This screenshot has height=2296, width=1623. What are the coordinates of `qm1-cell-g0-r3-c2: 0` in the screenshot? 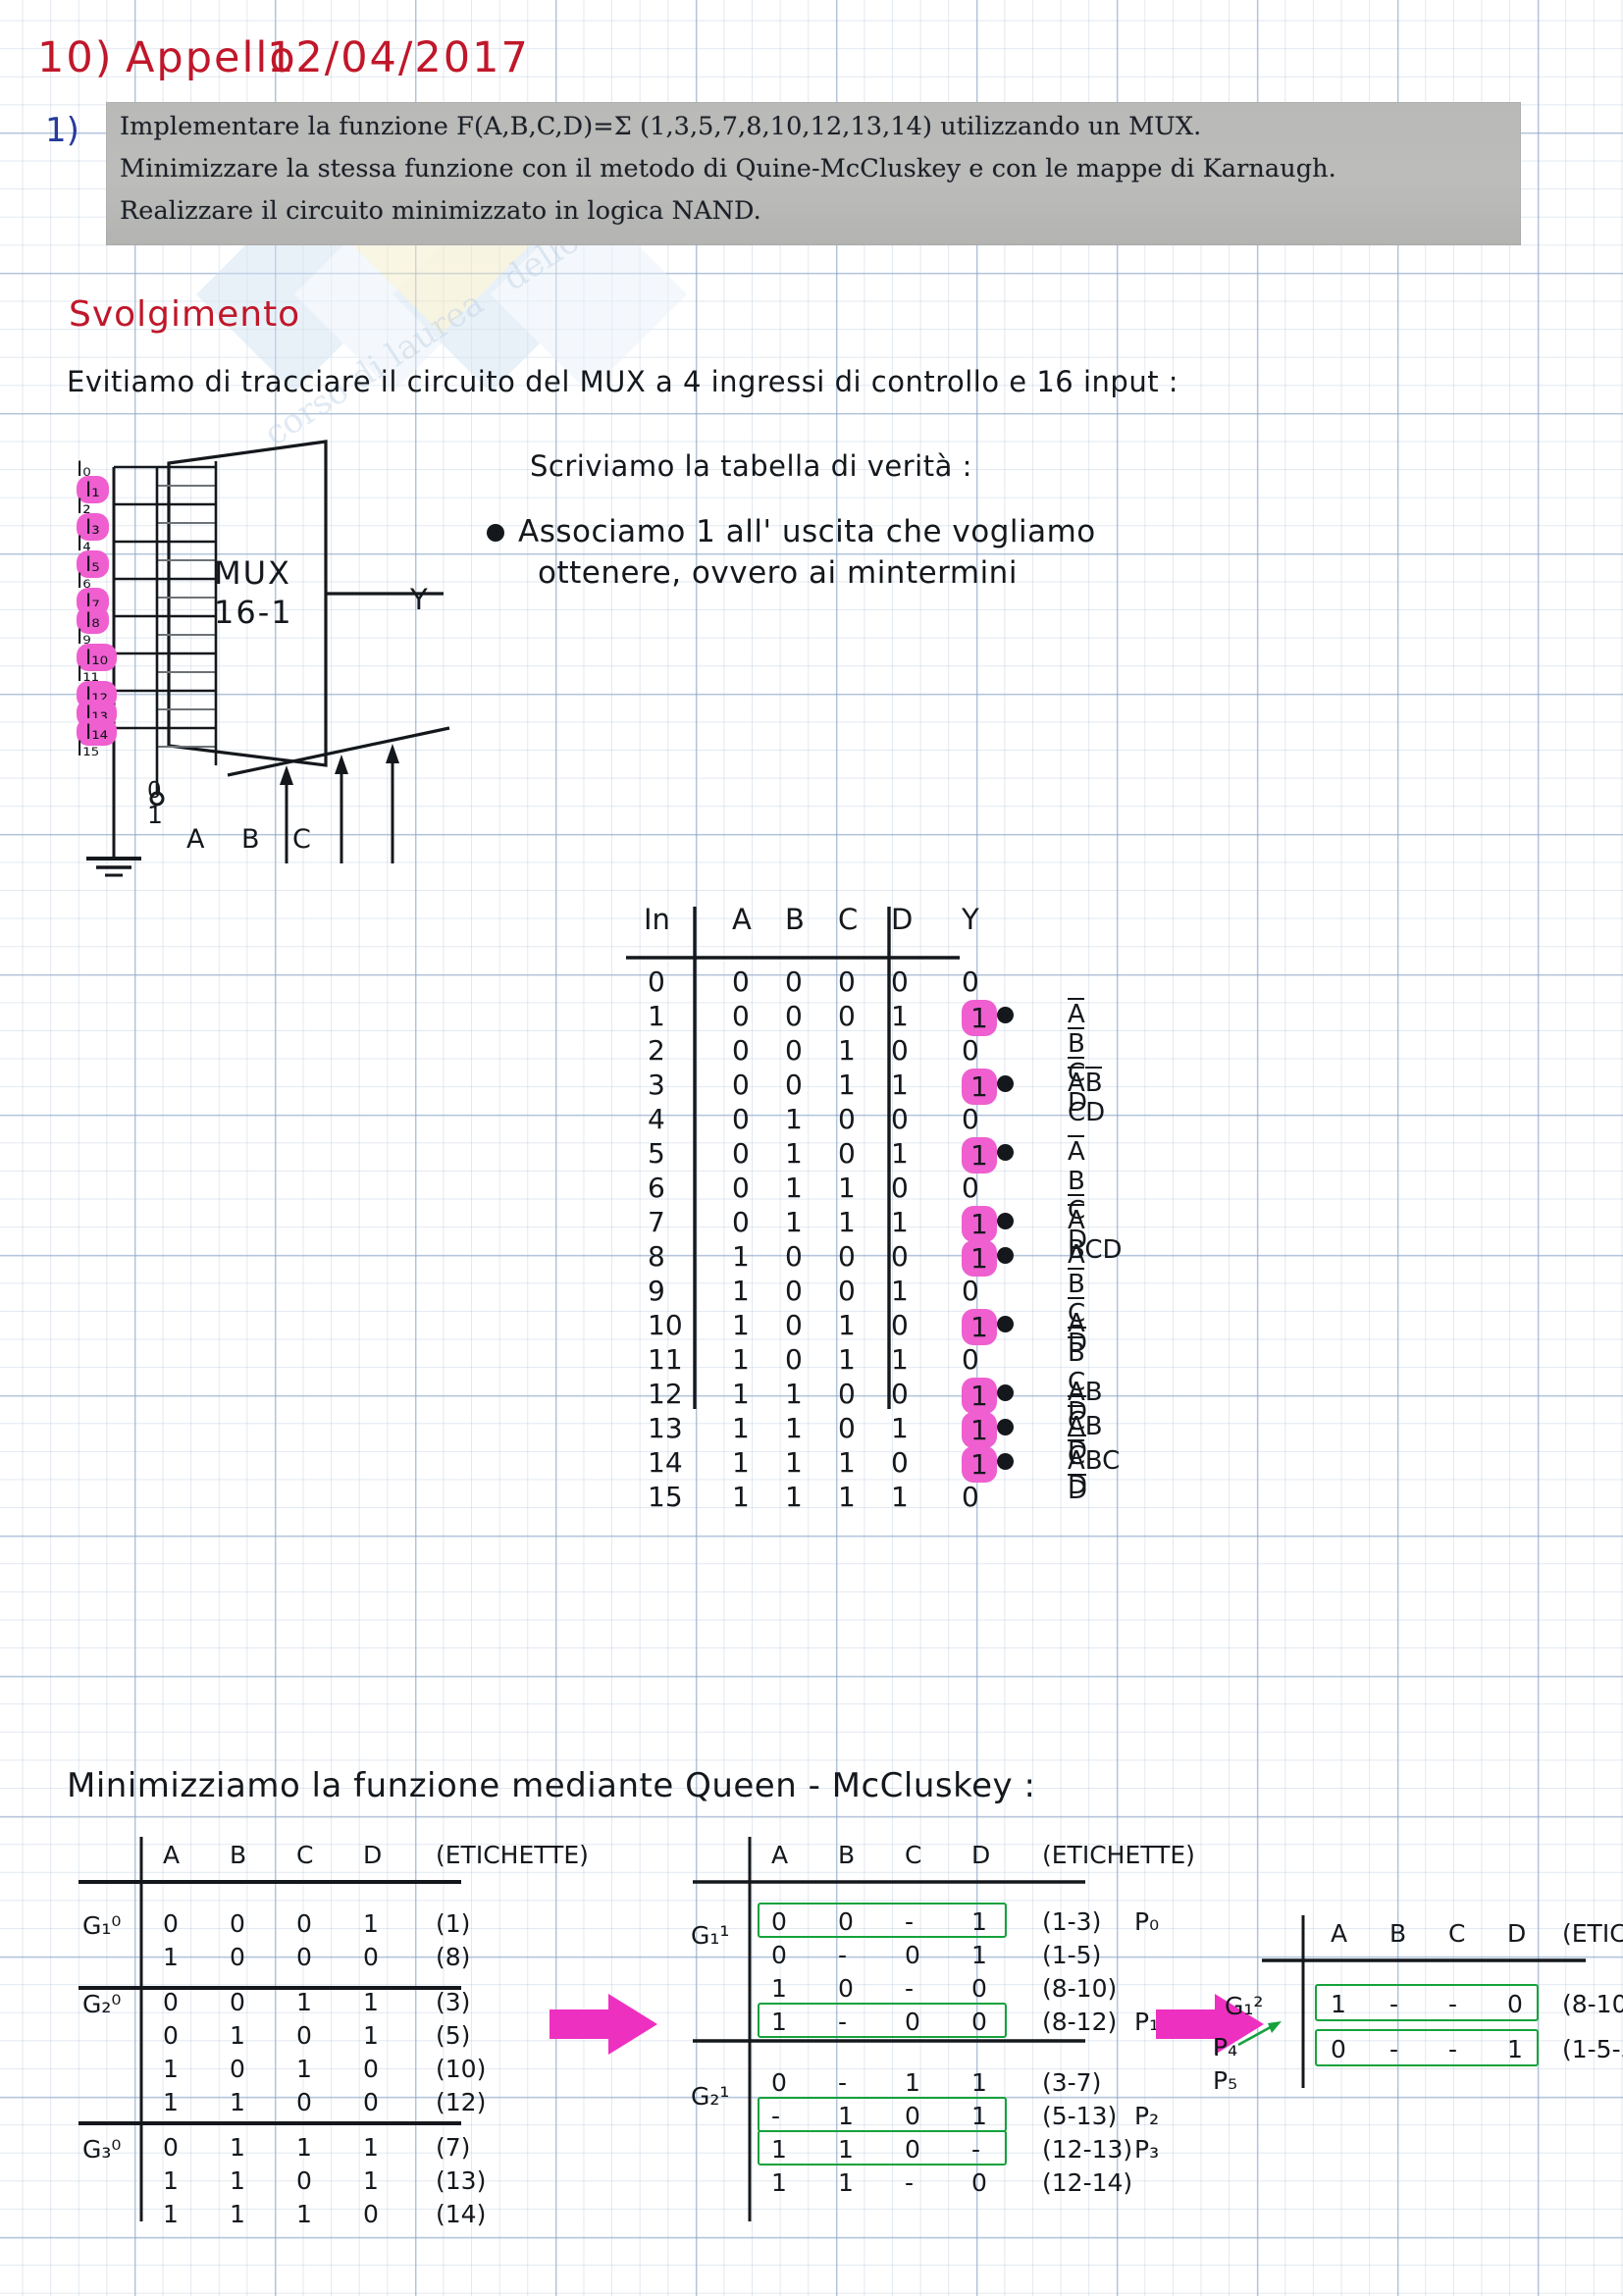 It's located at (912, 2022).